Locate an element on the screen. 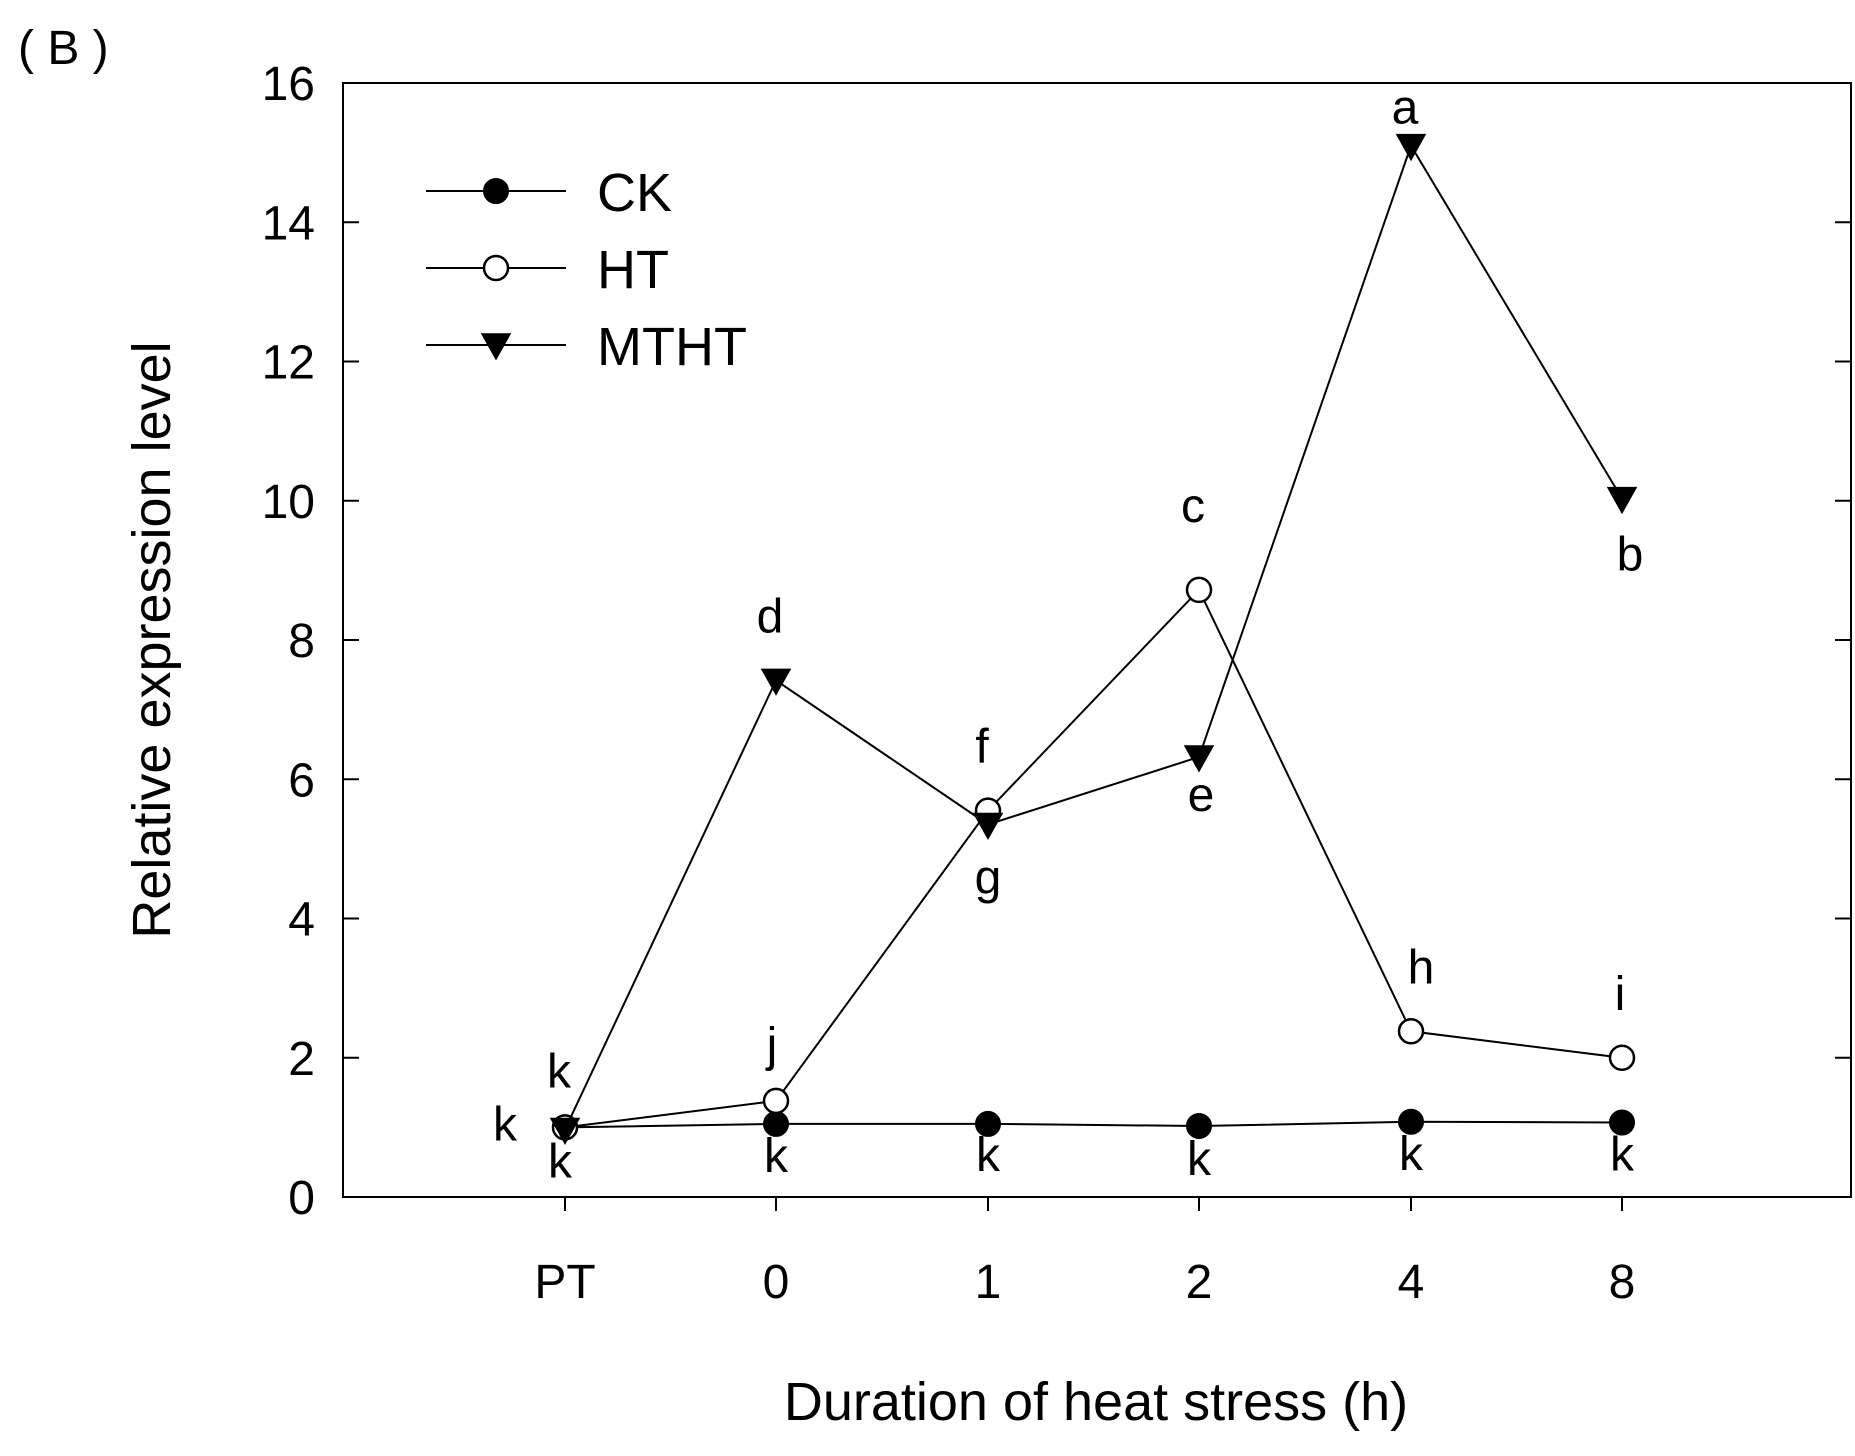 The height and width of the screenshot is (1456, 1855). sig-label-ht: c is located at coordinates (1193, 506).